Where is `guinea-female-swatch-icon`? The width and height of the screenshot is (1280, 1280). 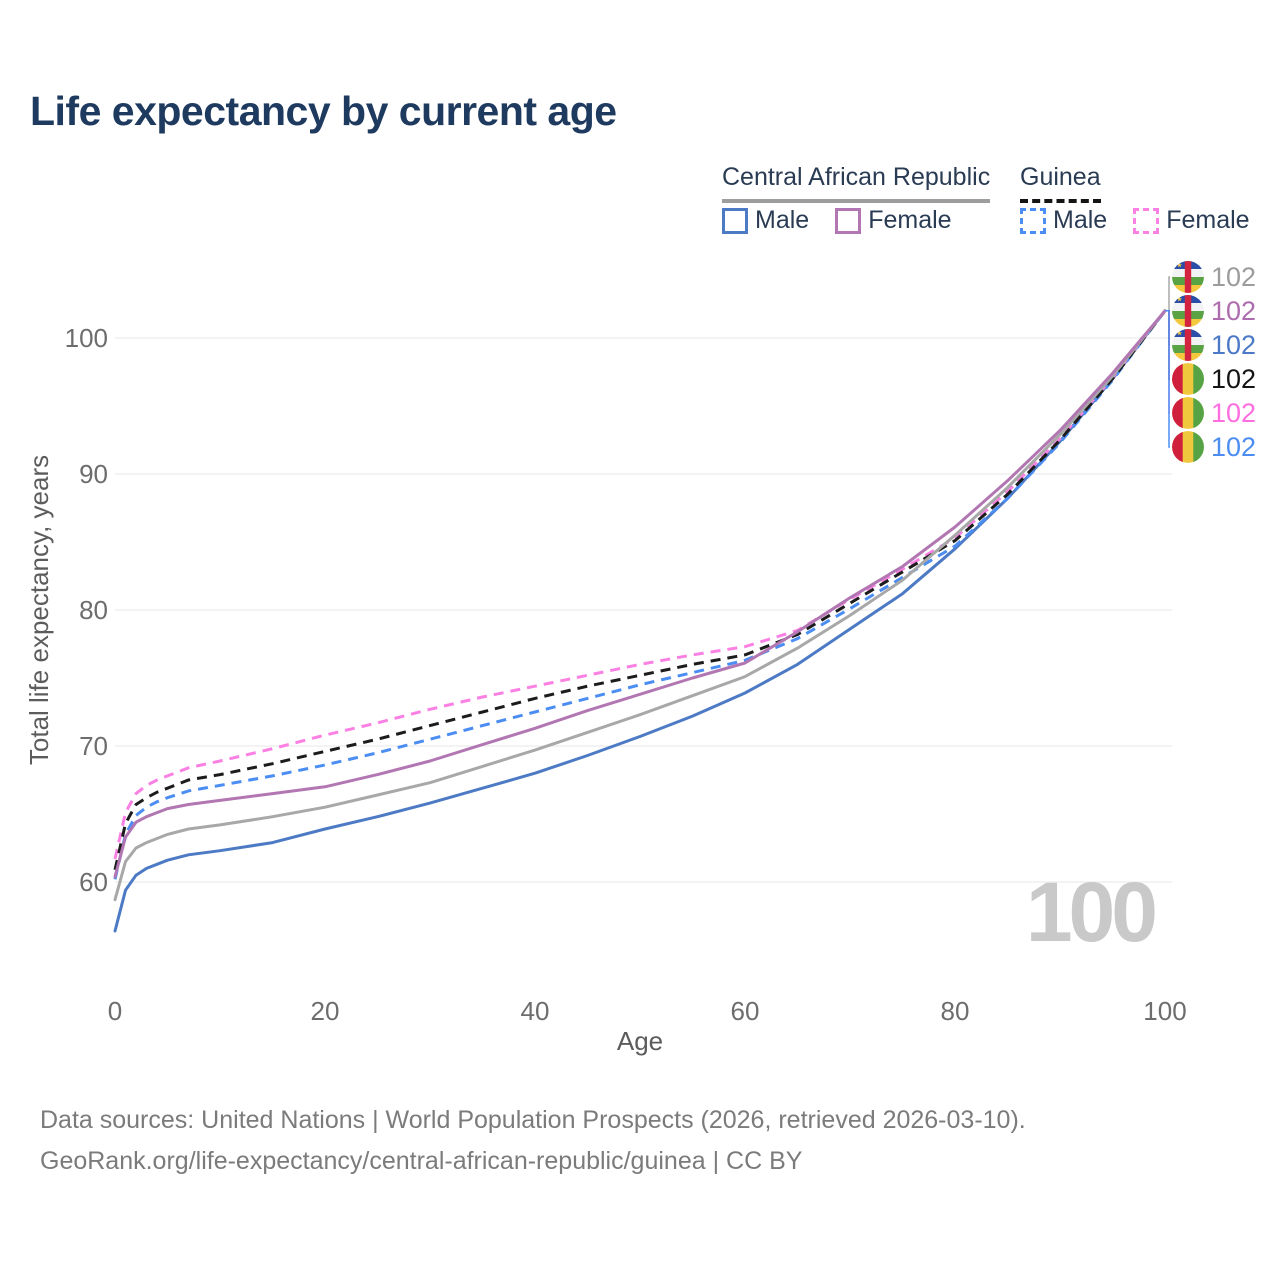
guinea-female-swatch-icon is located at coordinates (1146, 220).